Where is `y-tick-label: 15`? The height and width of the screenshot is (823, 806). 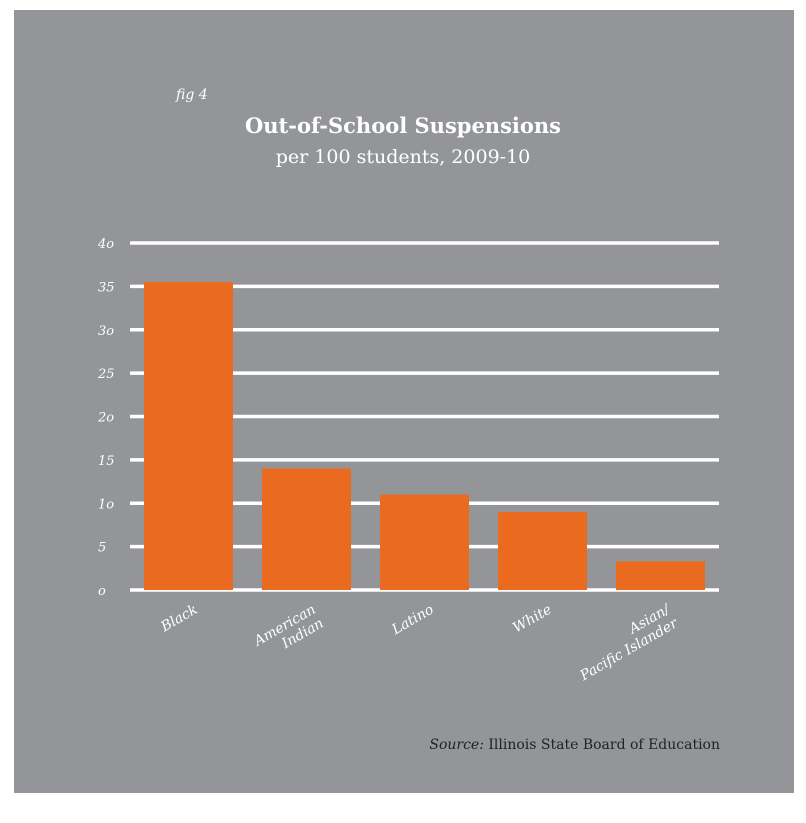
y-tick-label: 15 is located at coordinates (106, 461).